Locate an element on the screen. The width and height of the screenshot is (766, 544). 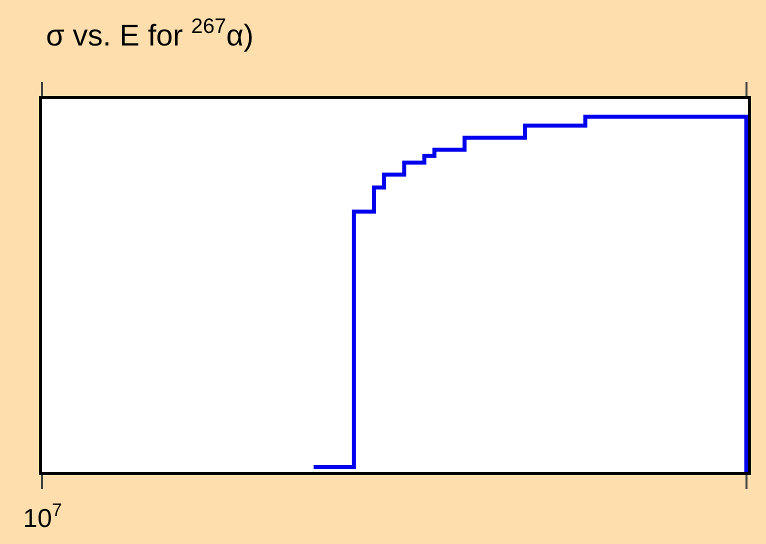
chart-title: σ vs. E for $^{267}$α) is located at coordinates (150, 33).